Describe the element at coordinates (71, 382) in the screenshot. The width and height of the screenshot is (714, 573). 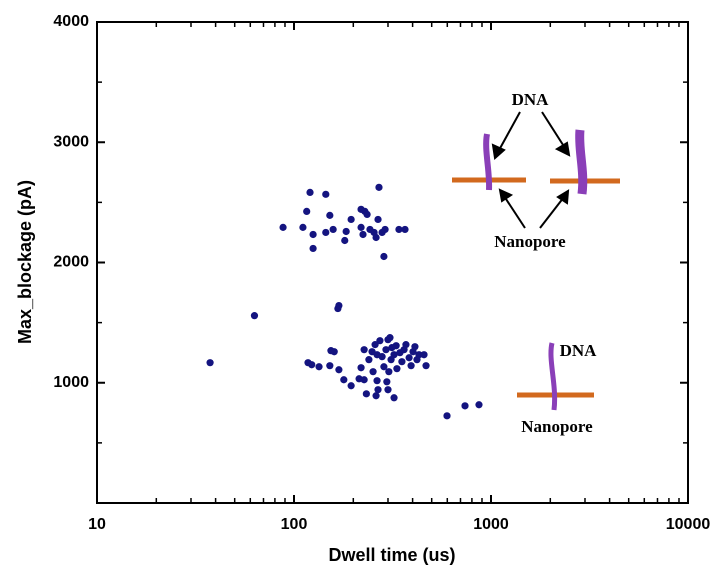
I see `y-tick-label: 1000` at that location.